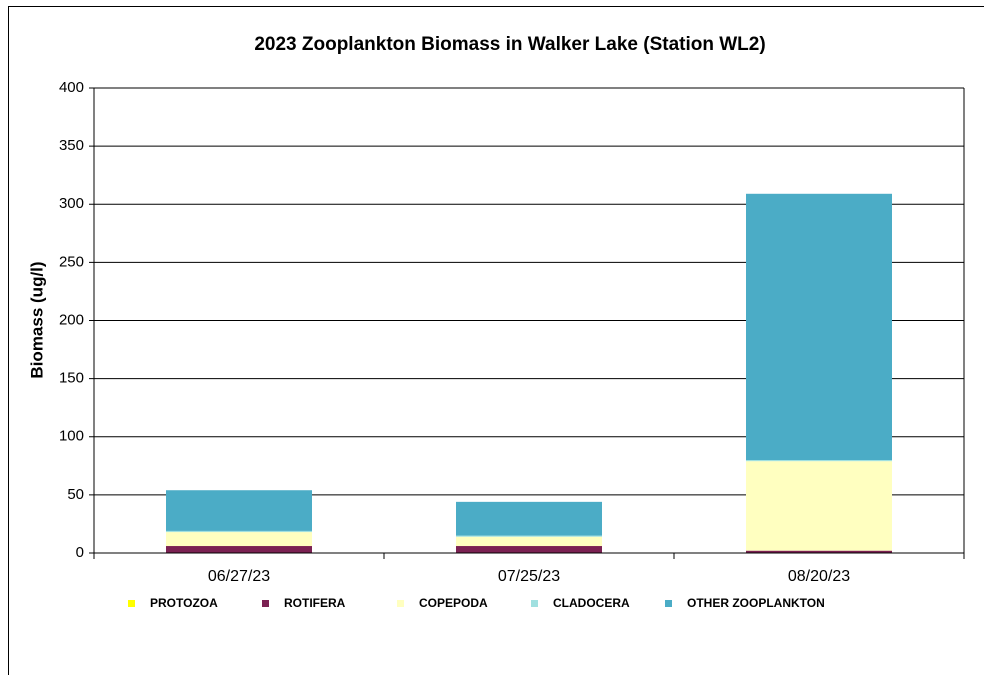  Describe the element at coordinates (36, 319) in the screenshot. I see `y-axis-label: Biomass (ug/l)` at that location.